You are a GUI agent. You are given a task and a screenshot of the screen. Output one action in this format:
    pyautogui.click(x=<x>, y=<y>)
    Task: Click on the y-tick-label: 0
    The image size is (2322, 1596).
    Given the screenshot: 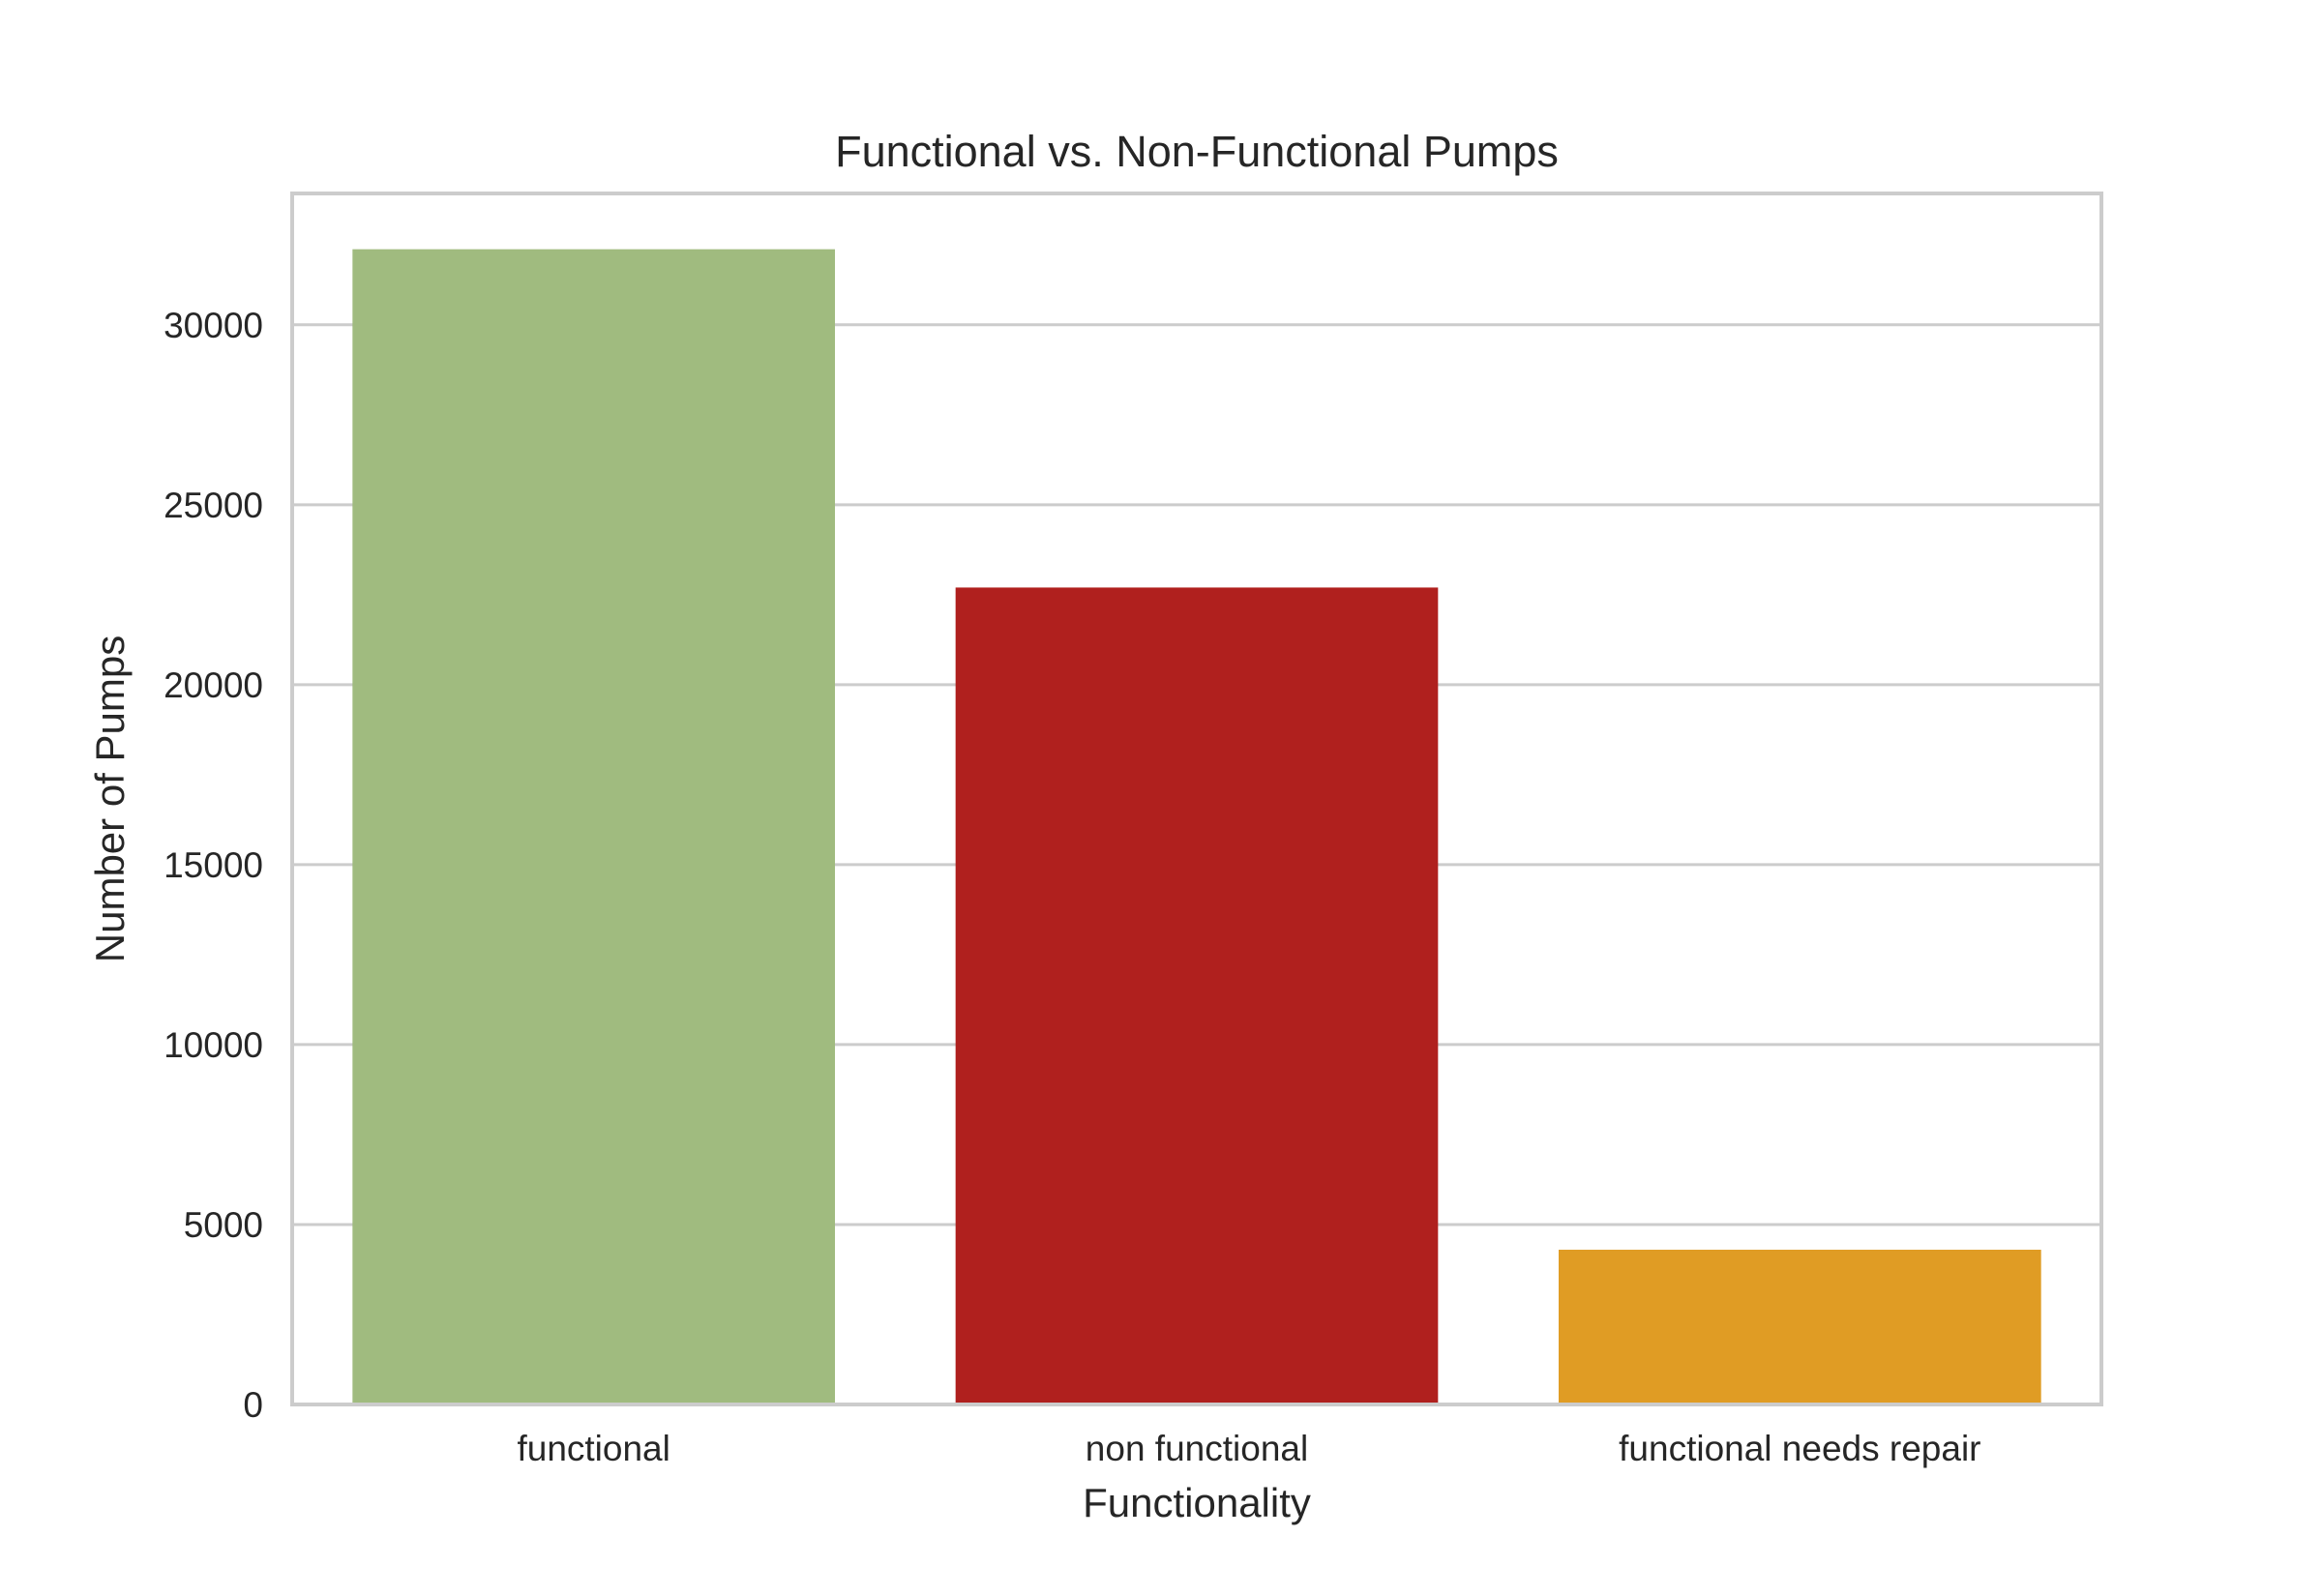 What is the action you would take?
    pyautogui.click(x=253, y=1405)
    